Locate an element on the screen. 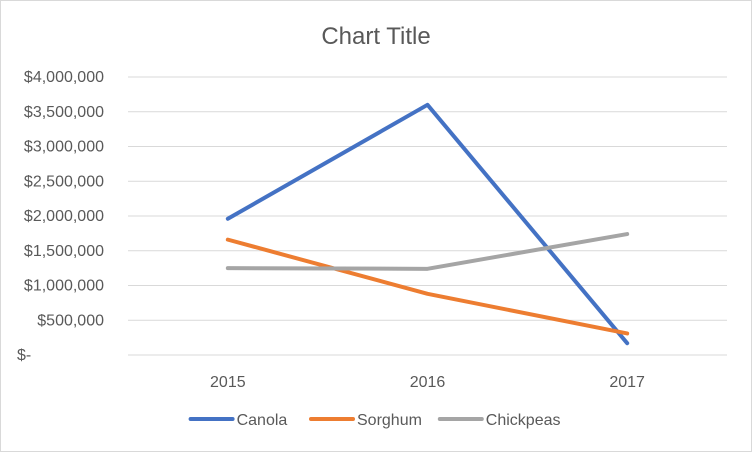  legend-item-chickpeas: Chickpeas is located at coordinates (499, 420).